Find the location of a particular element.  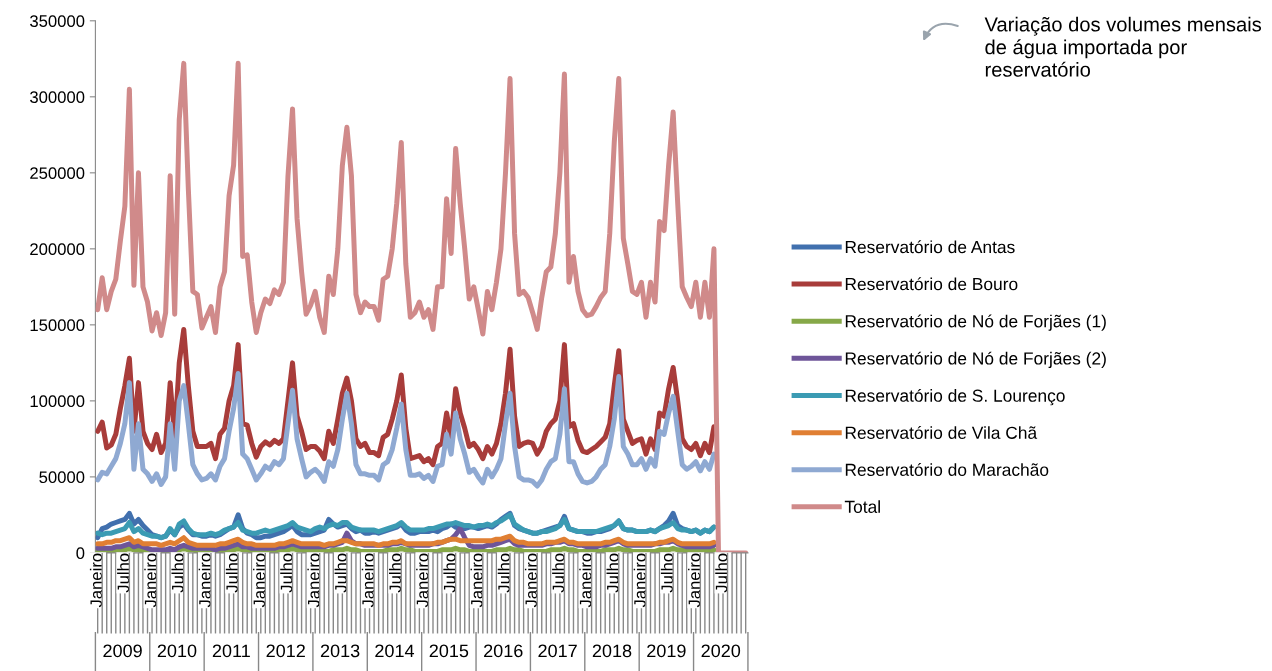

text: 2014 is located at coordinates (395, 651).